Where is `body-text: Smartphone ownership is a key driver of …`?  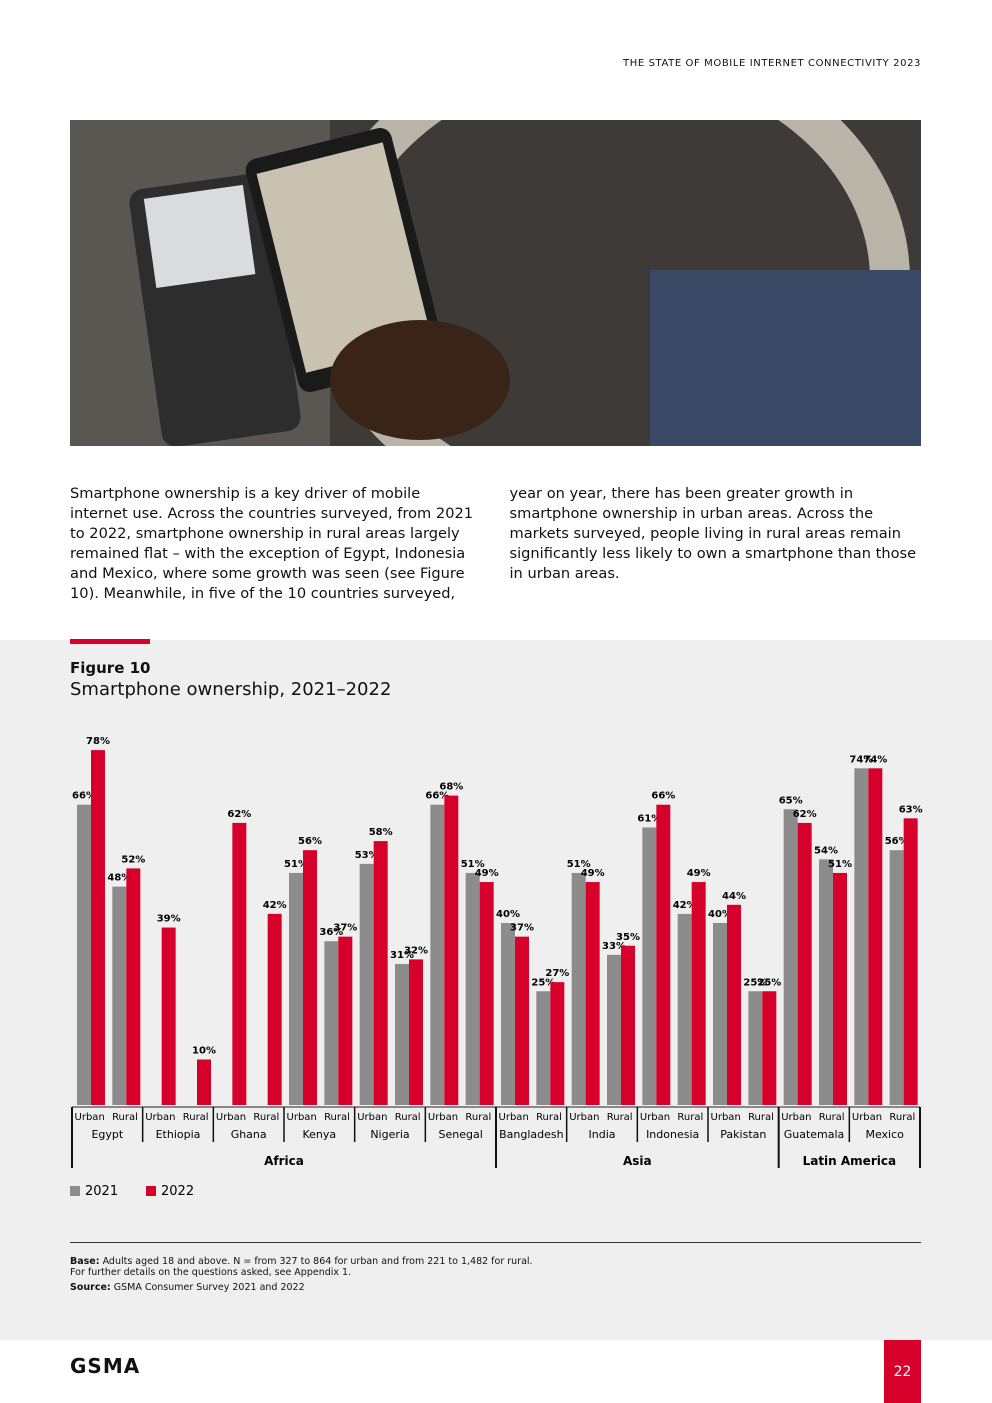 body-text: Smartphone ownership is a key driver of … is located at coordinates (493, 543).